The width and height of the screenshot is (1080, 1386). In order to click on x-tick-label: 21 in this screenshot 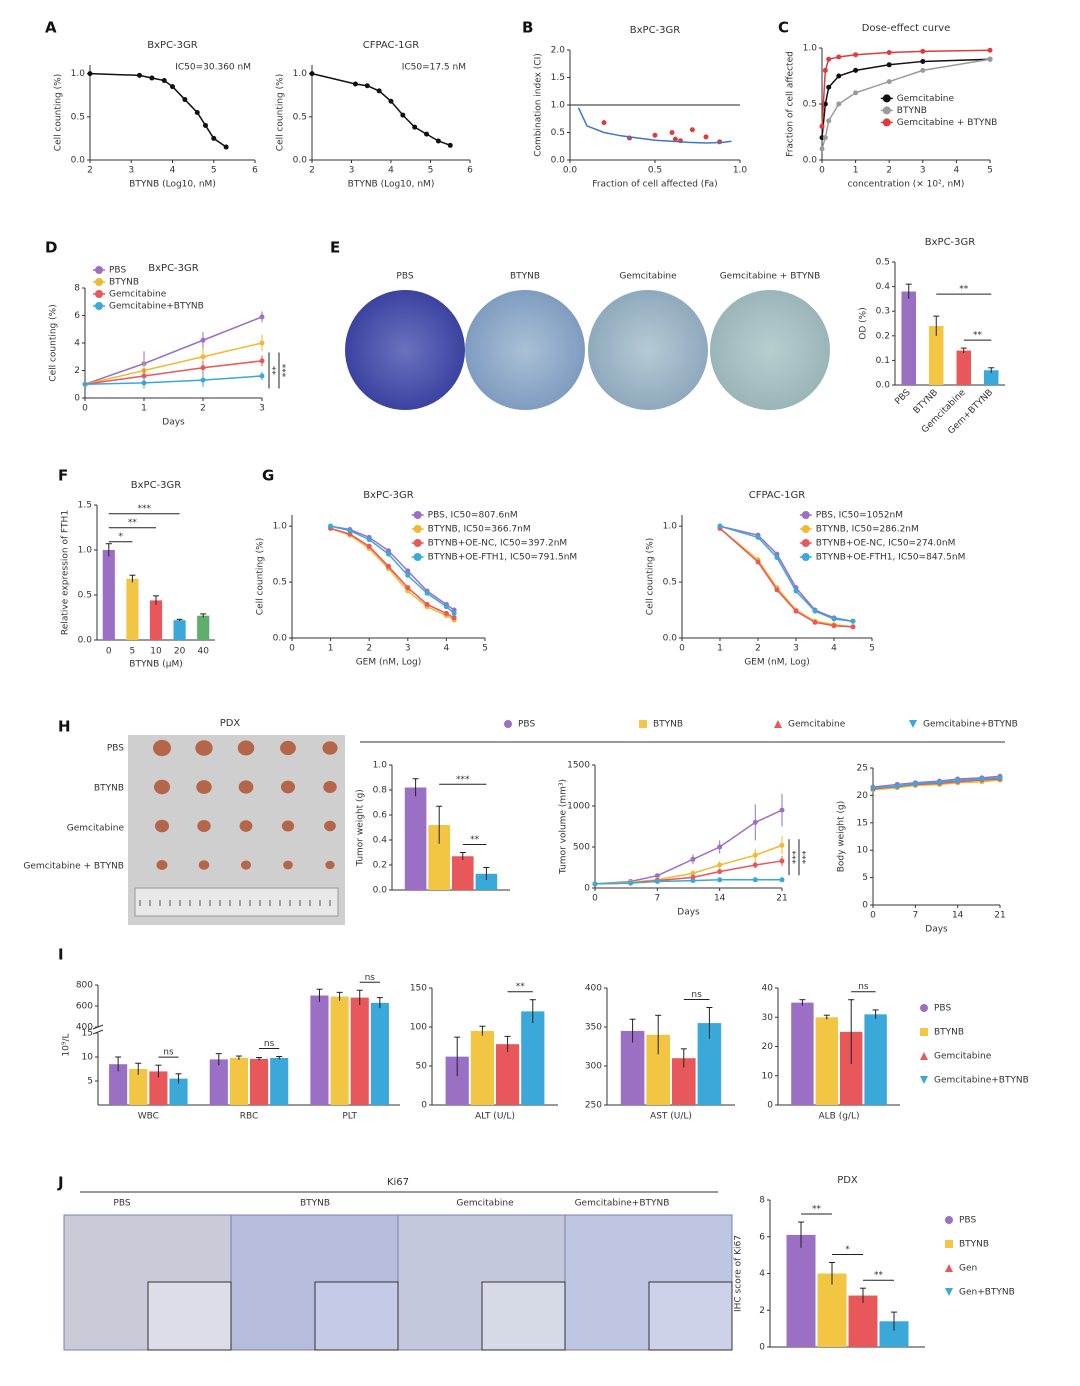, I will do `click(999, 916)`.